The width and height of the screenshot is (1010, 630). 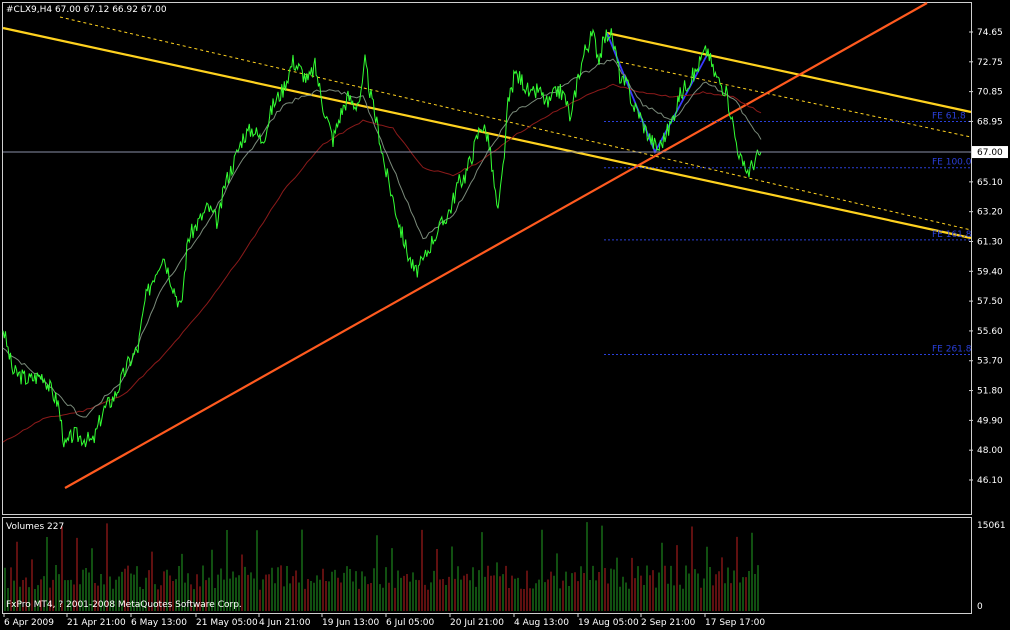 What do you see at coordinates (410, 623) in the screenshot?
I see `x-tick-label: 6 Jul 05:00` at bounding box center [410, 623].